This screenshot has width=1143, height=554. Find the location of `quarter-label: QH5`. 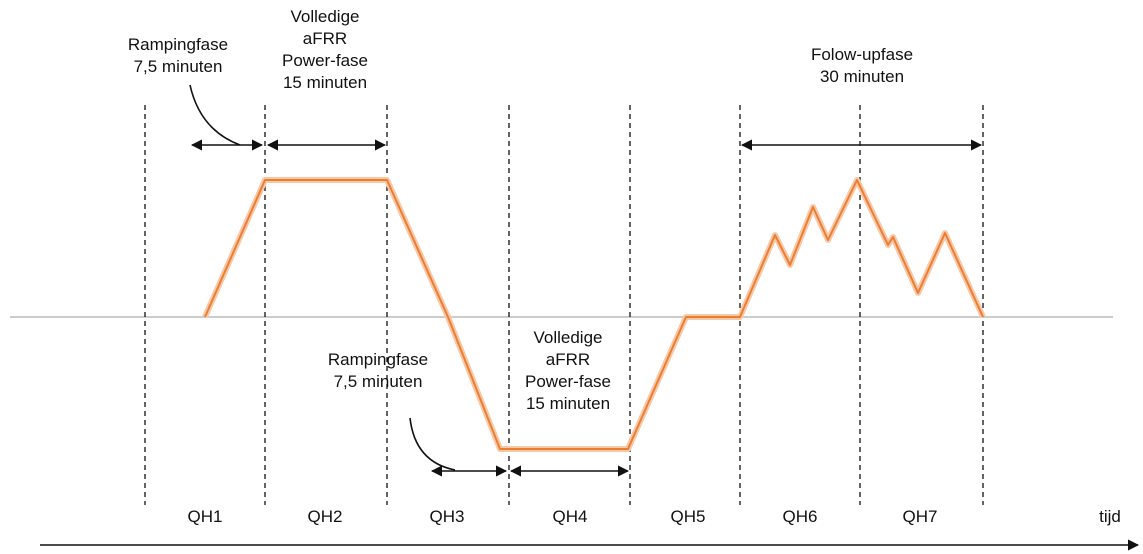

quarter-label: QH5 is located at coordinates (688, 516).